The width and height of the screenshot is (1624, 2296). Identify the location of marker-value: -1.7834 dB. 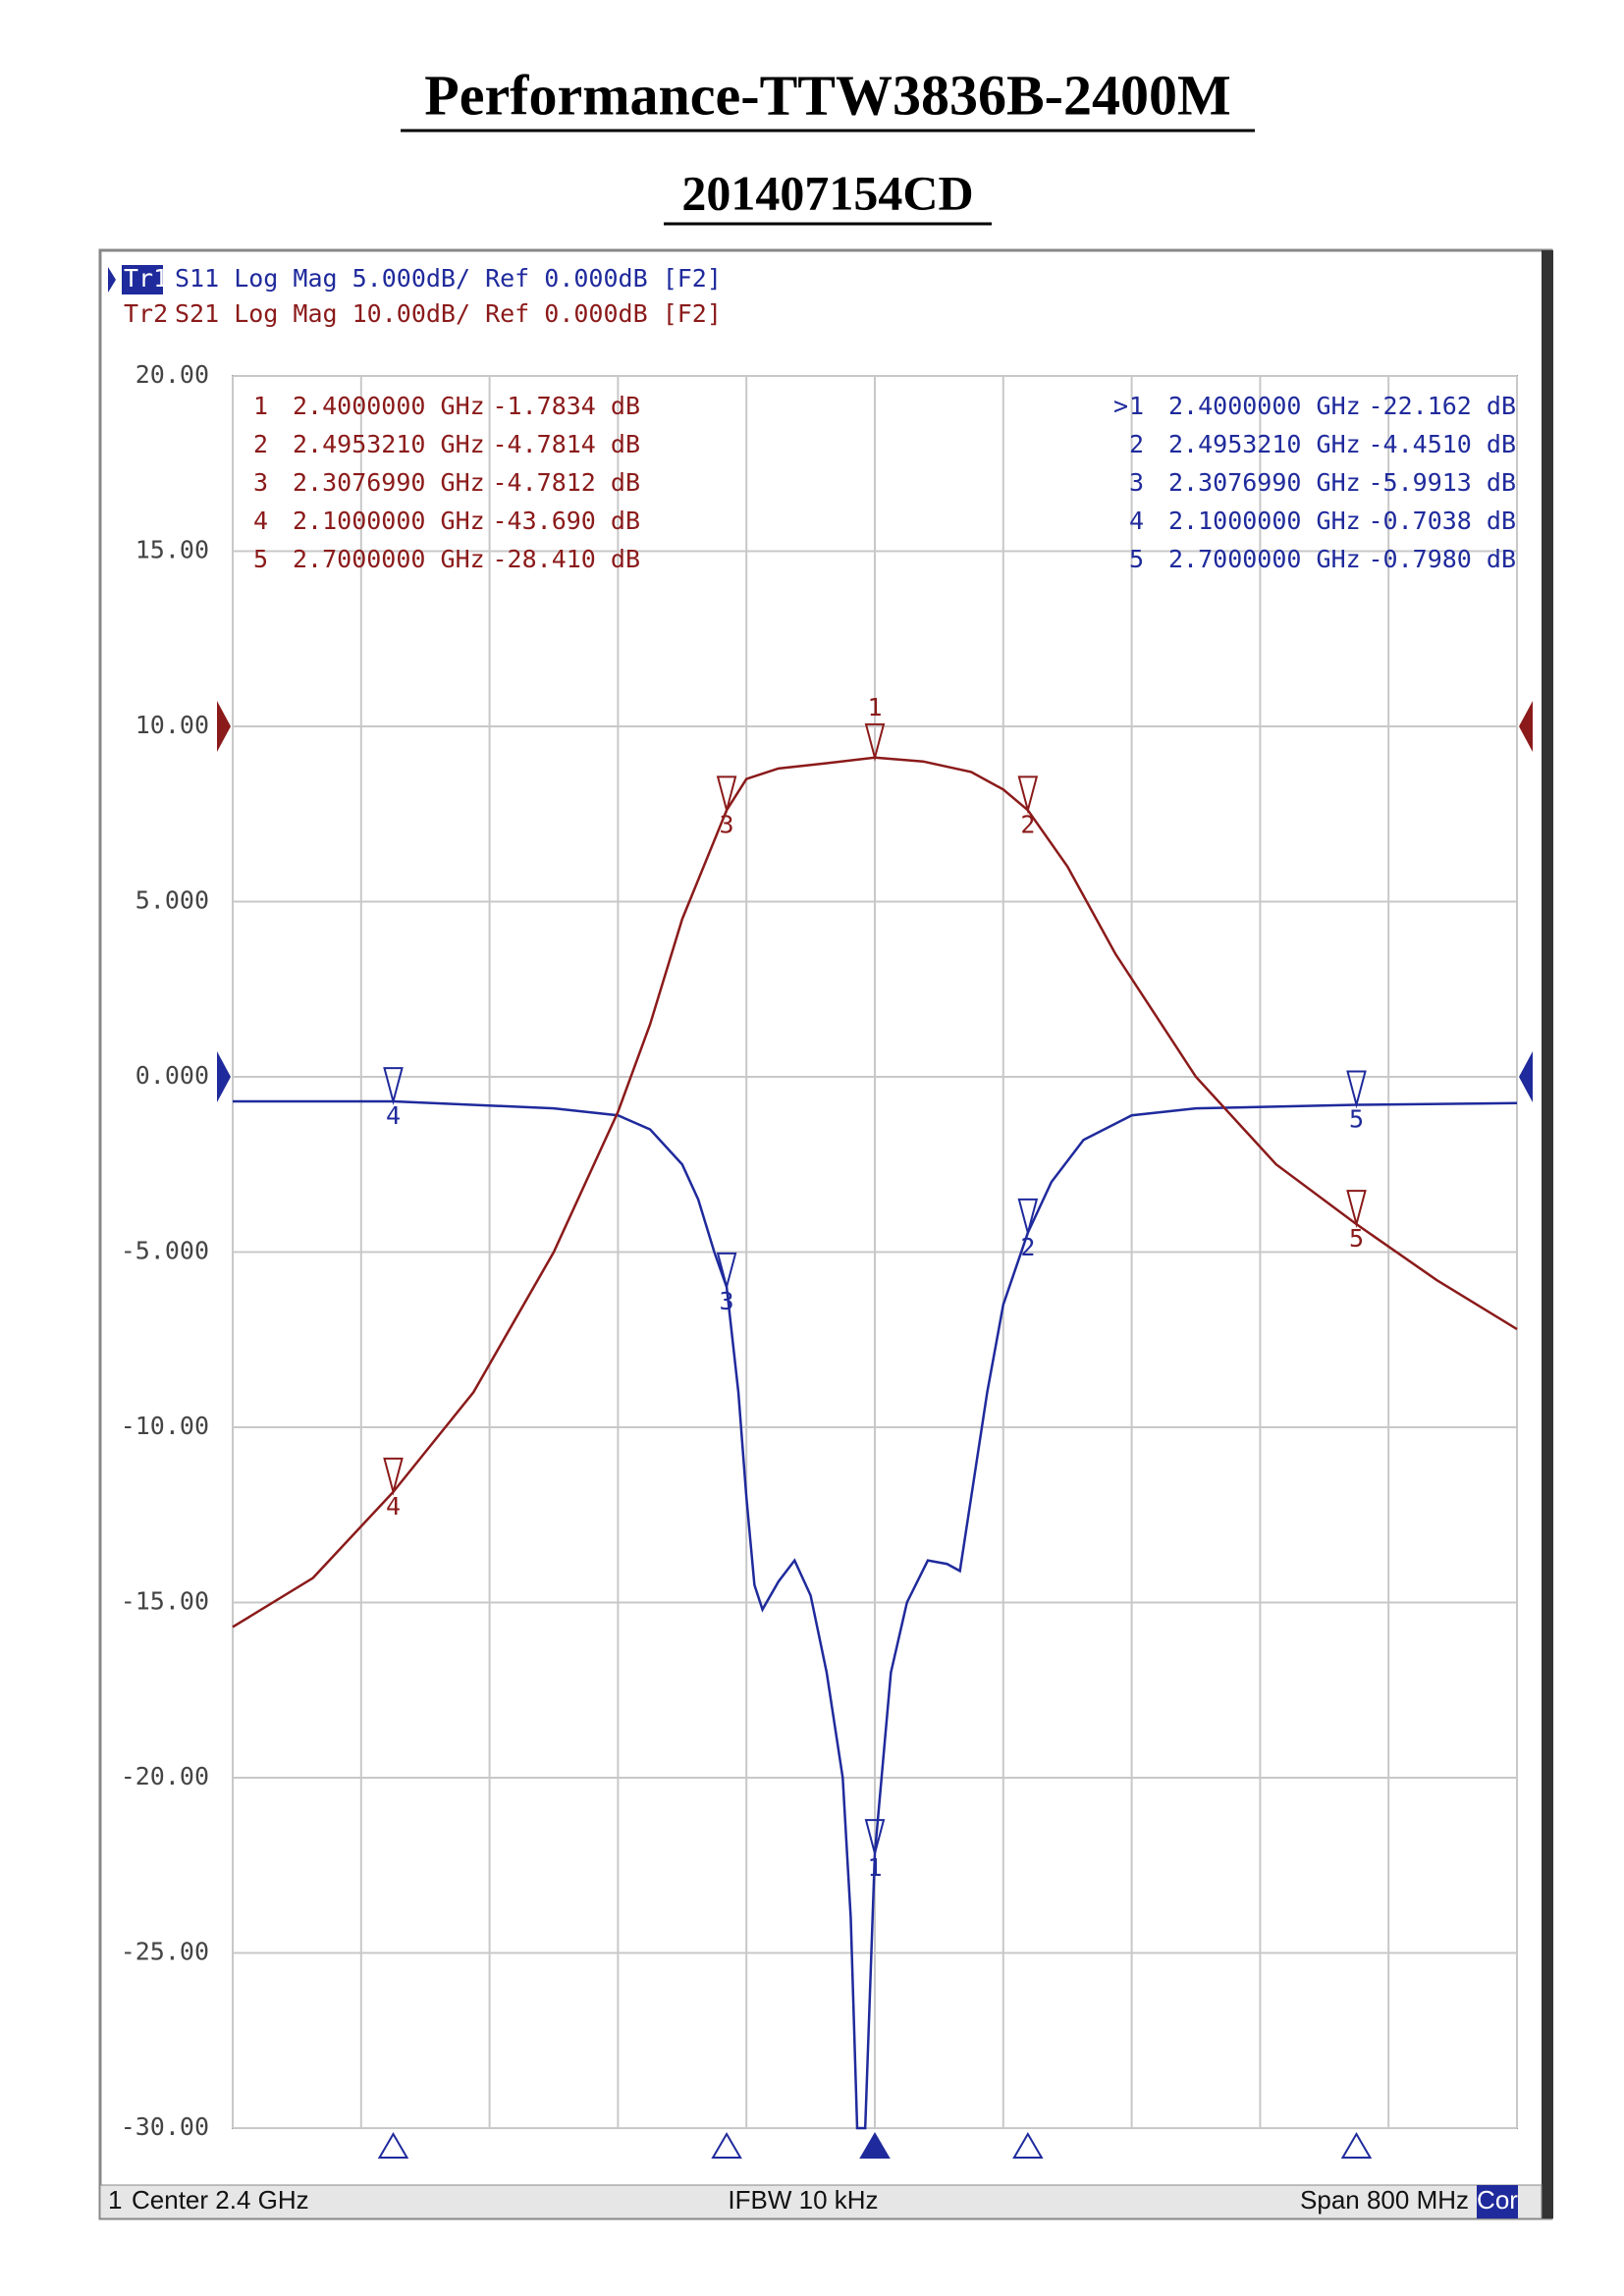
(566, 406).